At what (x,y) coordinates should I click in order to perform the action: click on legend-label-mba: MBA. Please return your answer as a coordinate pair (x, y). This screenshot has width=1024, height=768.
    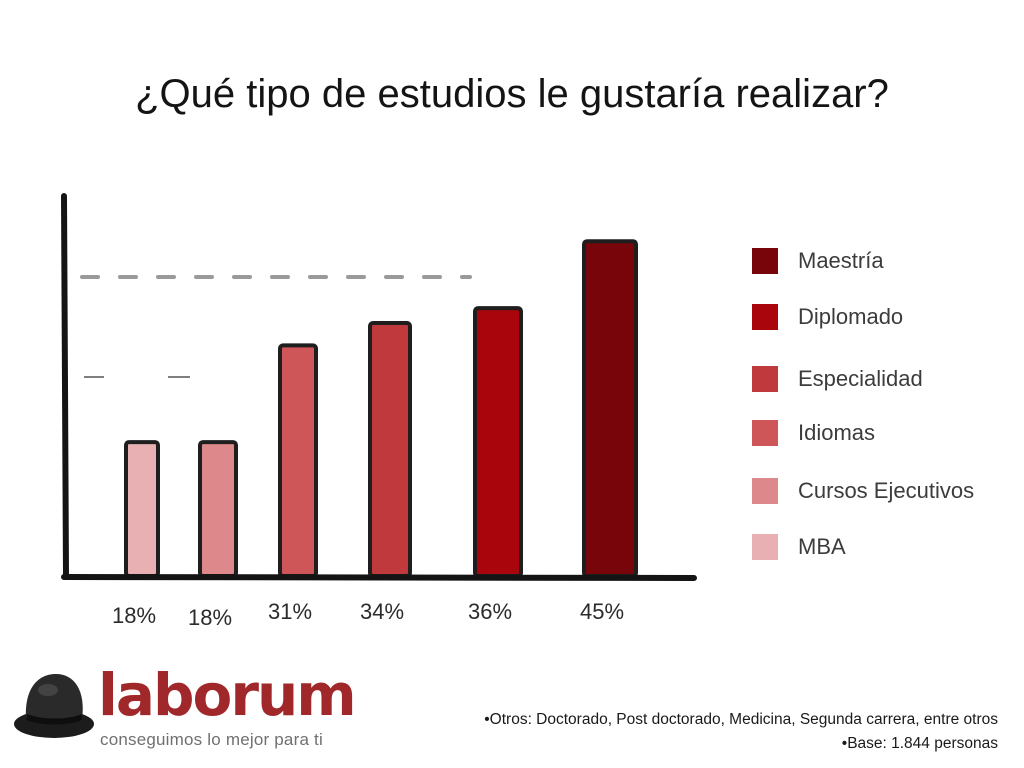
    Looking at the image, I should click on (822, 546).